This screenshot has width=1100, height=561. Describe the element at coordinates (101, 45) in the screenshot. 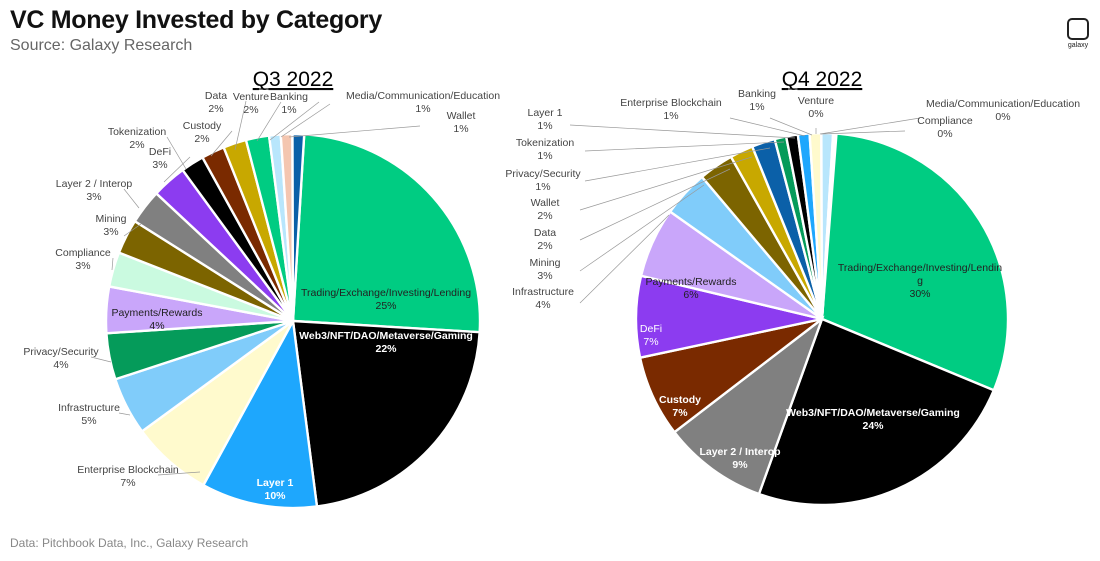

I see `page-subtitle: Source: Galaxy Research` at that location.